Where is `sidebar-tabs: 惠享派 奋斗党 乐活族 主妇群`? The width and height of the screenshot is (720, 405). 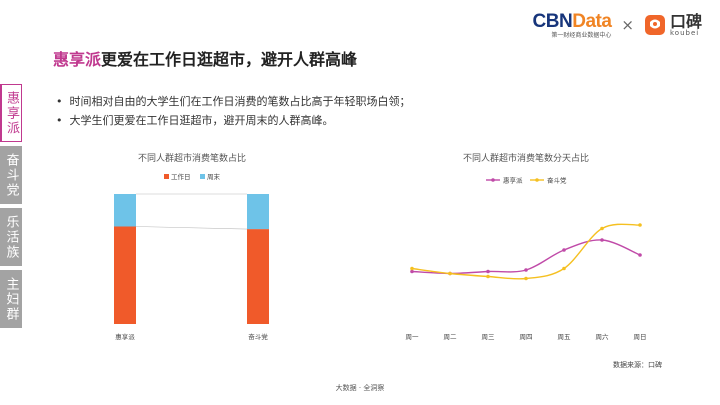 sidebar-tabs: 惠享派 奋斗党 乐活族 主妇群 is located at coordinates (11, 208).